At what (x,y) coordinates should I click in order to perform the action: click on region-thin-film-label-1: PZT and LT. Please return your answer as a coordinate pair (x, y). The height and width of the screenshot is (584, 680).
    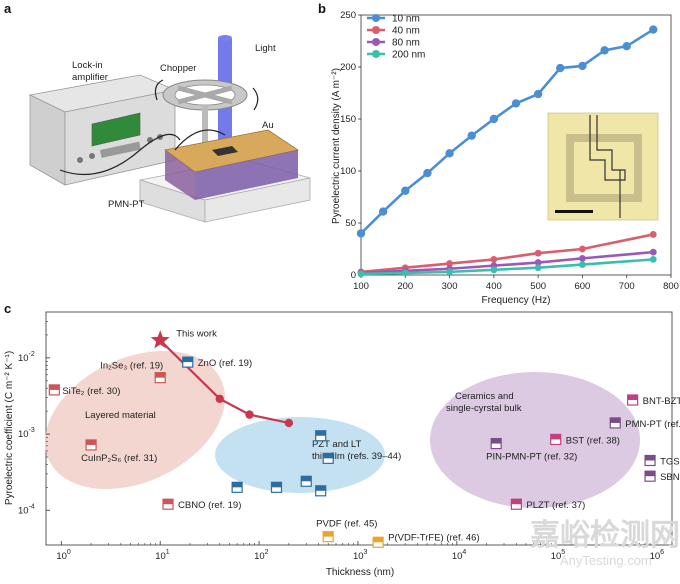
    Looking at the image, I should click on (336, 444).